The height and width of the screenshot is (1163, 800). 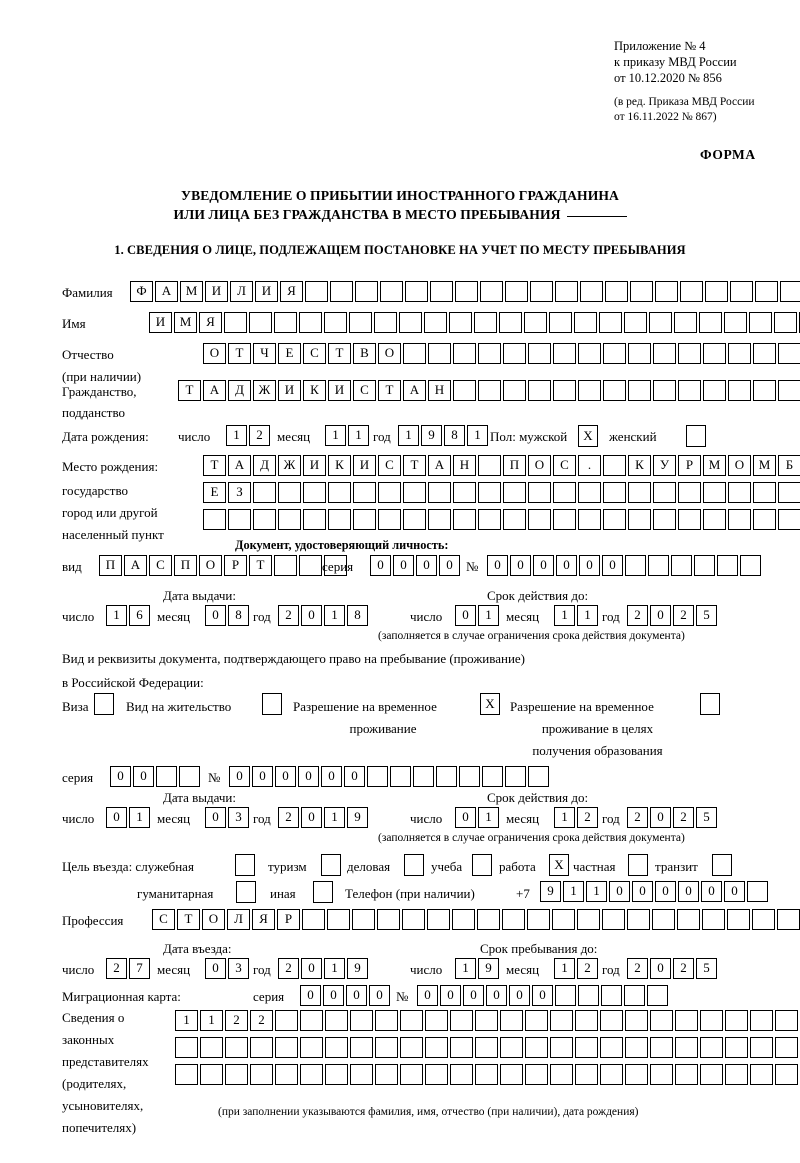 I want to click on char-box: В, so click(x=364, y=353).